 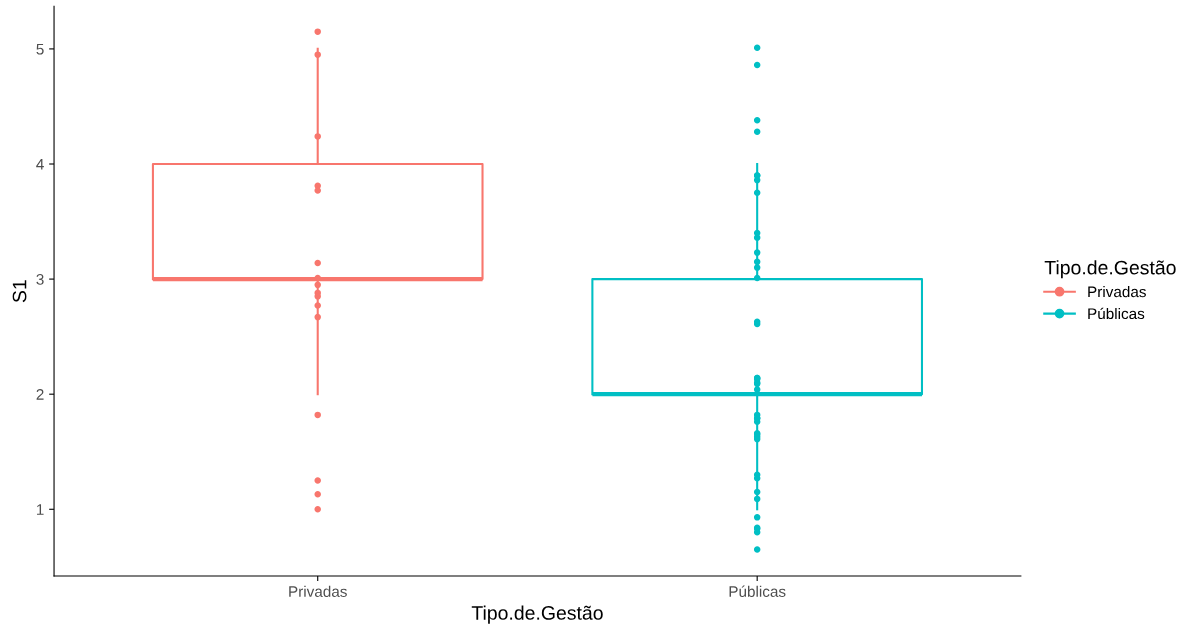 I want to click on y-axis-title: S1, so click(x=19, y=291).